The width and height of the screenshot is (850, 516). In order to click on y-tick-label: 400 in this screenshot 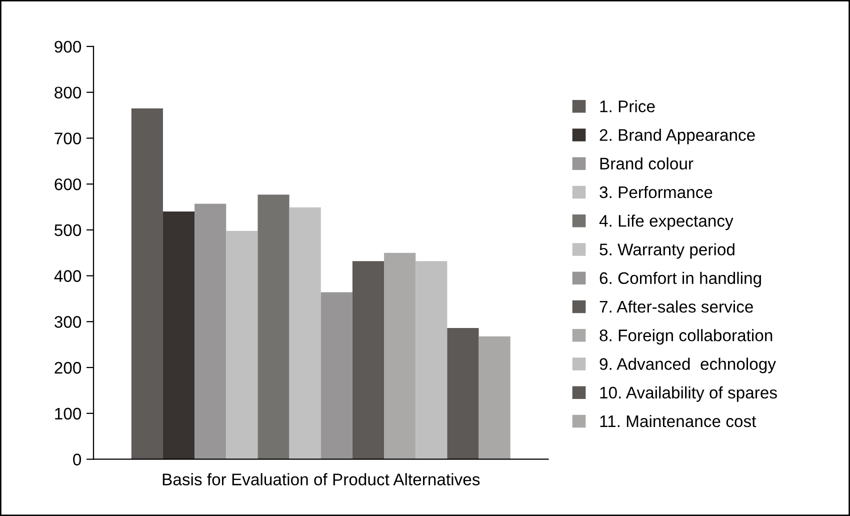, I will do `click(68, 276)`.